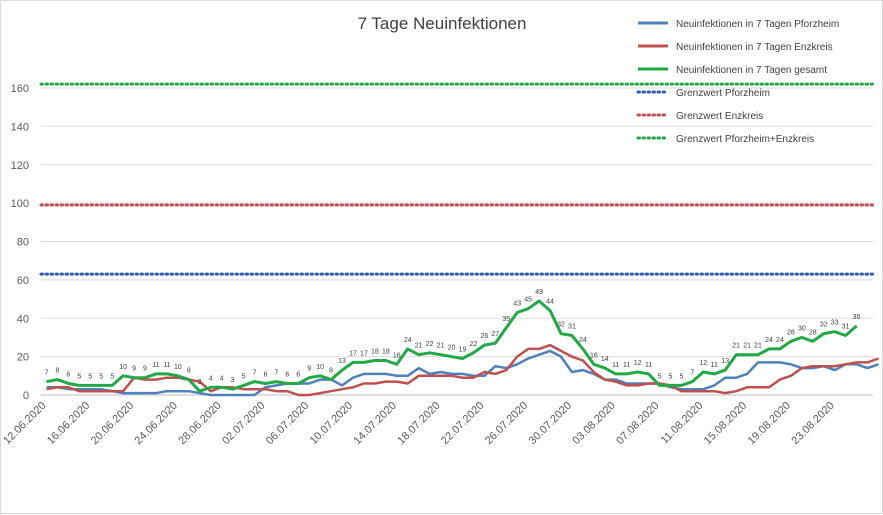 Image resolution: width=883 pixels, height=515 pixels. I want to click on data-label: 20, so click(452, 348).